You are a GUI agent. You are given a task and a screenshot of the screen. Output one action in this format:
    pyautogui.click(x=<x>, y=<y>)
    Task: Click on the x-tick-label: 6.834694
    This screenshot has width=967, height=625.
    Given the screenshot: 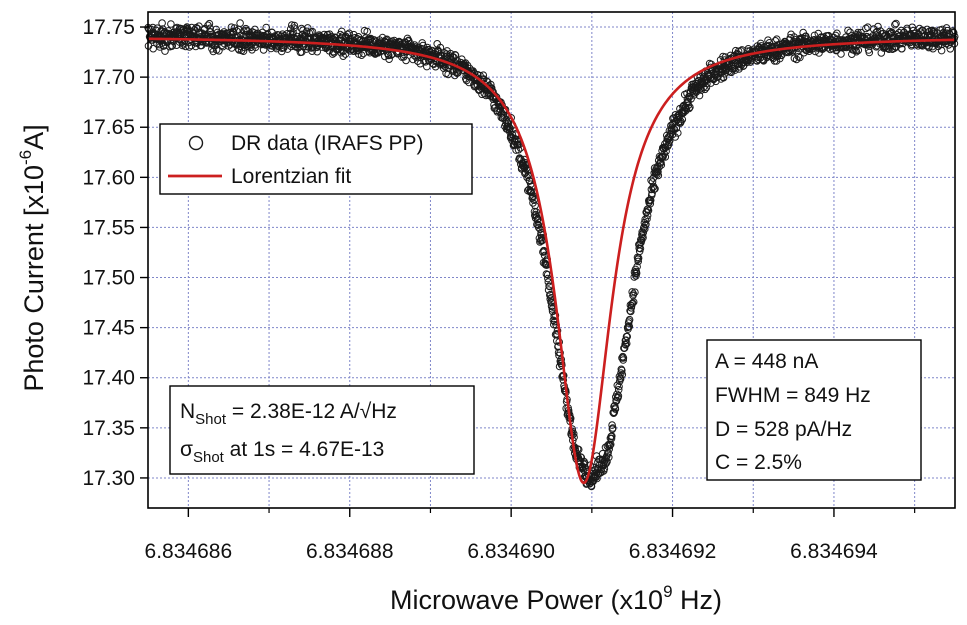 What is the action you would take?
    pyautogui.click(x=834, y=551)
    